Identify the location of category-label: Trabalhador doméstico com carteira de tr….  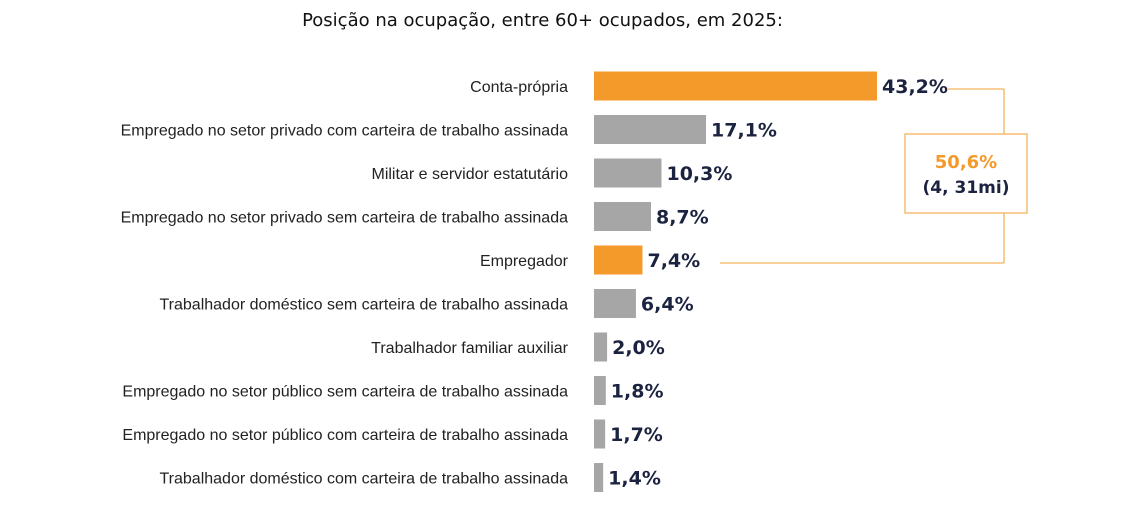
(363, 479).